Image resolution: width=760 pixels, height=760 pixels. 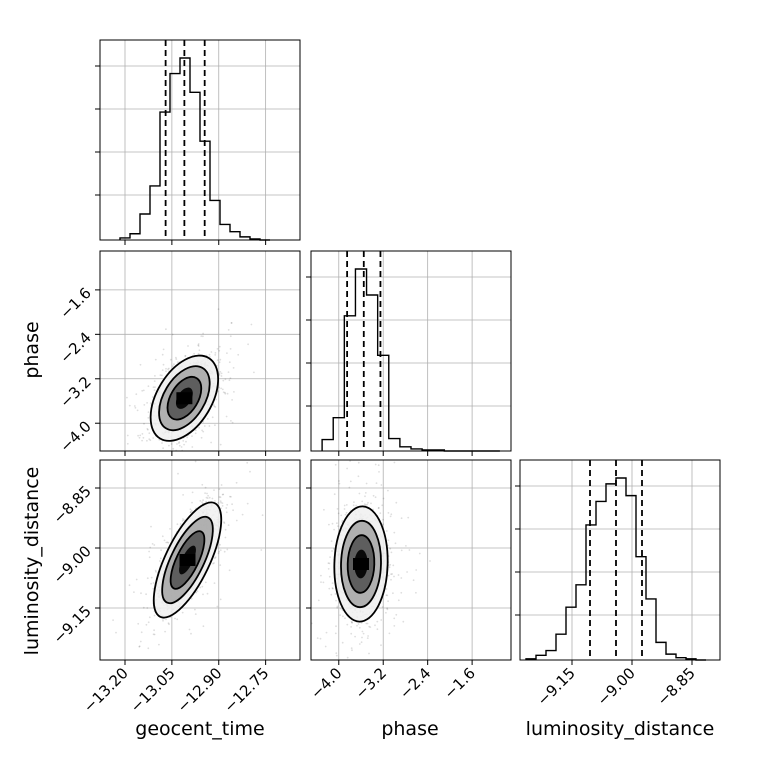 What do you see at coordinates (198, 361) in the screenshot?
I see `panel-geocent-time-vs-phase` at bounding box center [198, 361].